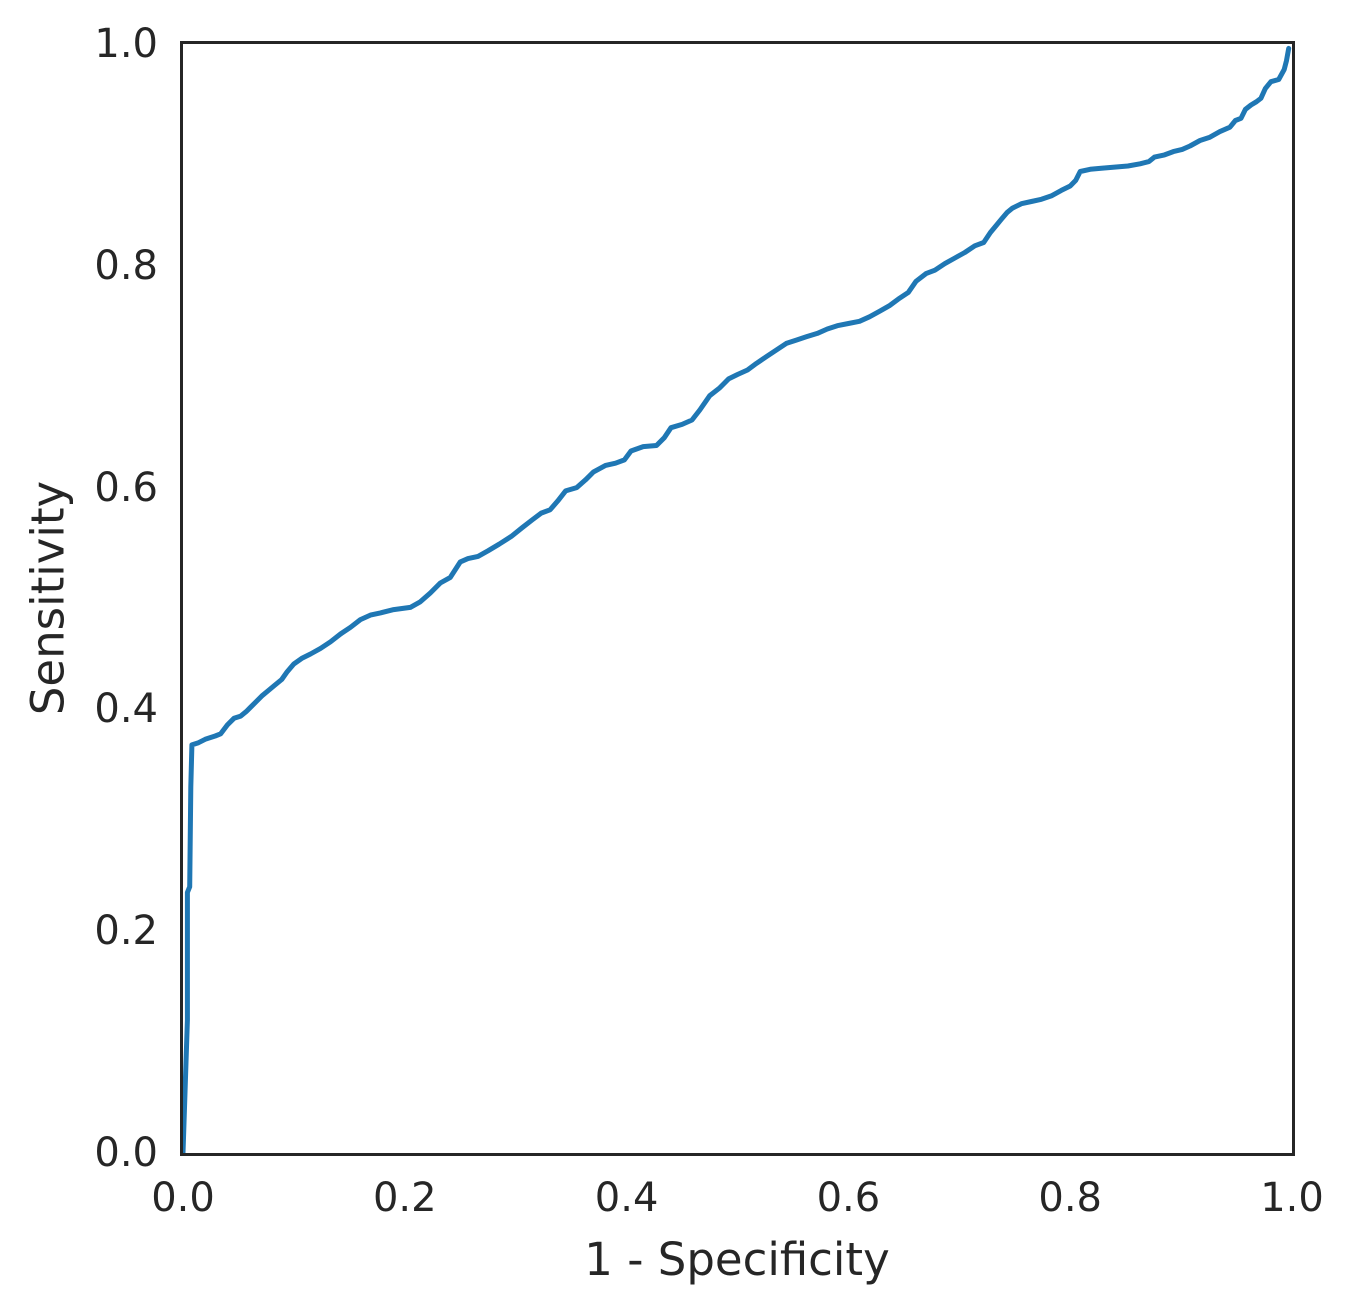 The image size is (1354, 1310). Describe the element at coordinates (126, 265) in the screenshot. I see `y-tick-label: 0.8` at that location.